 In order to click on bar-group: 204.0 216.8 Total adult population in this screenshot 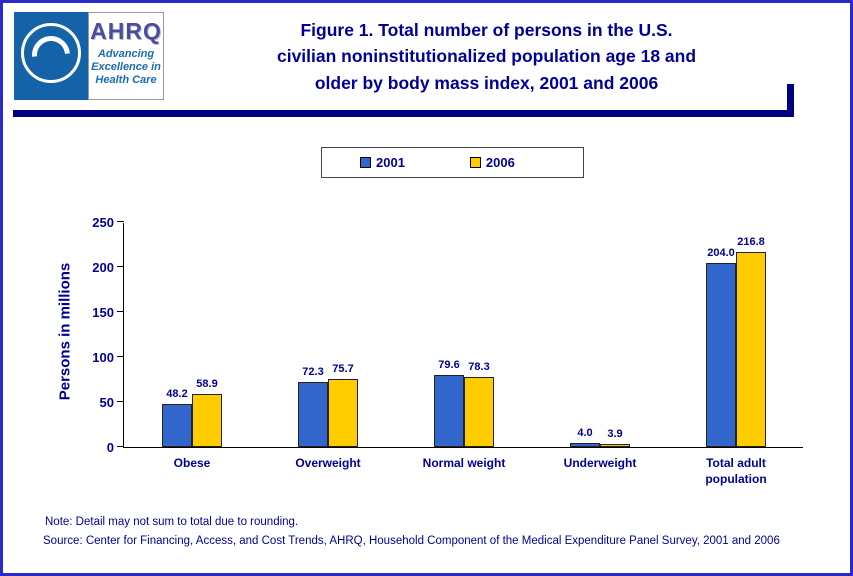, I will do `click(736, 354)`.